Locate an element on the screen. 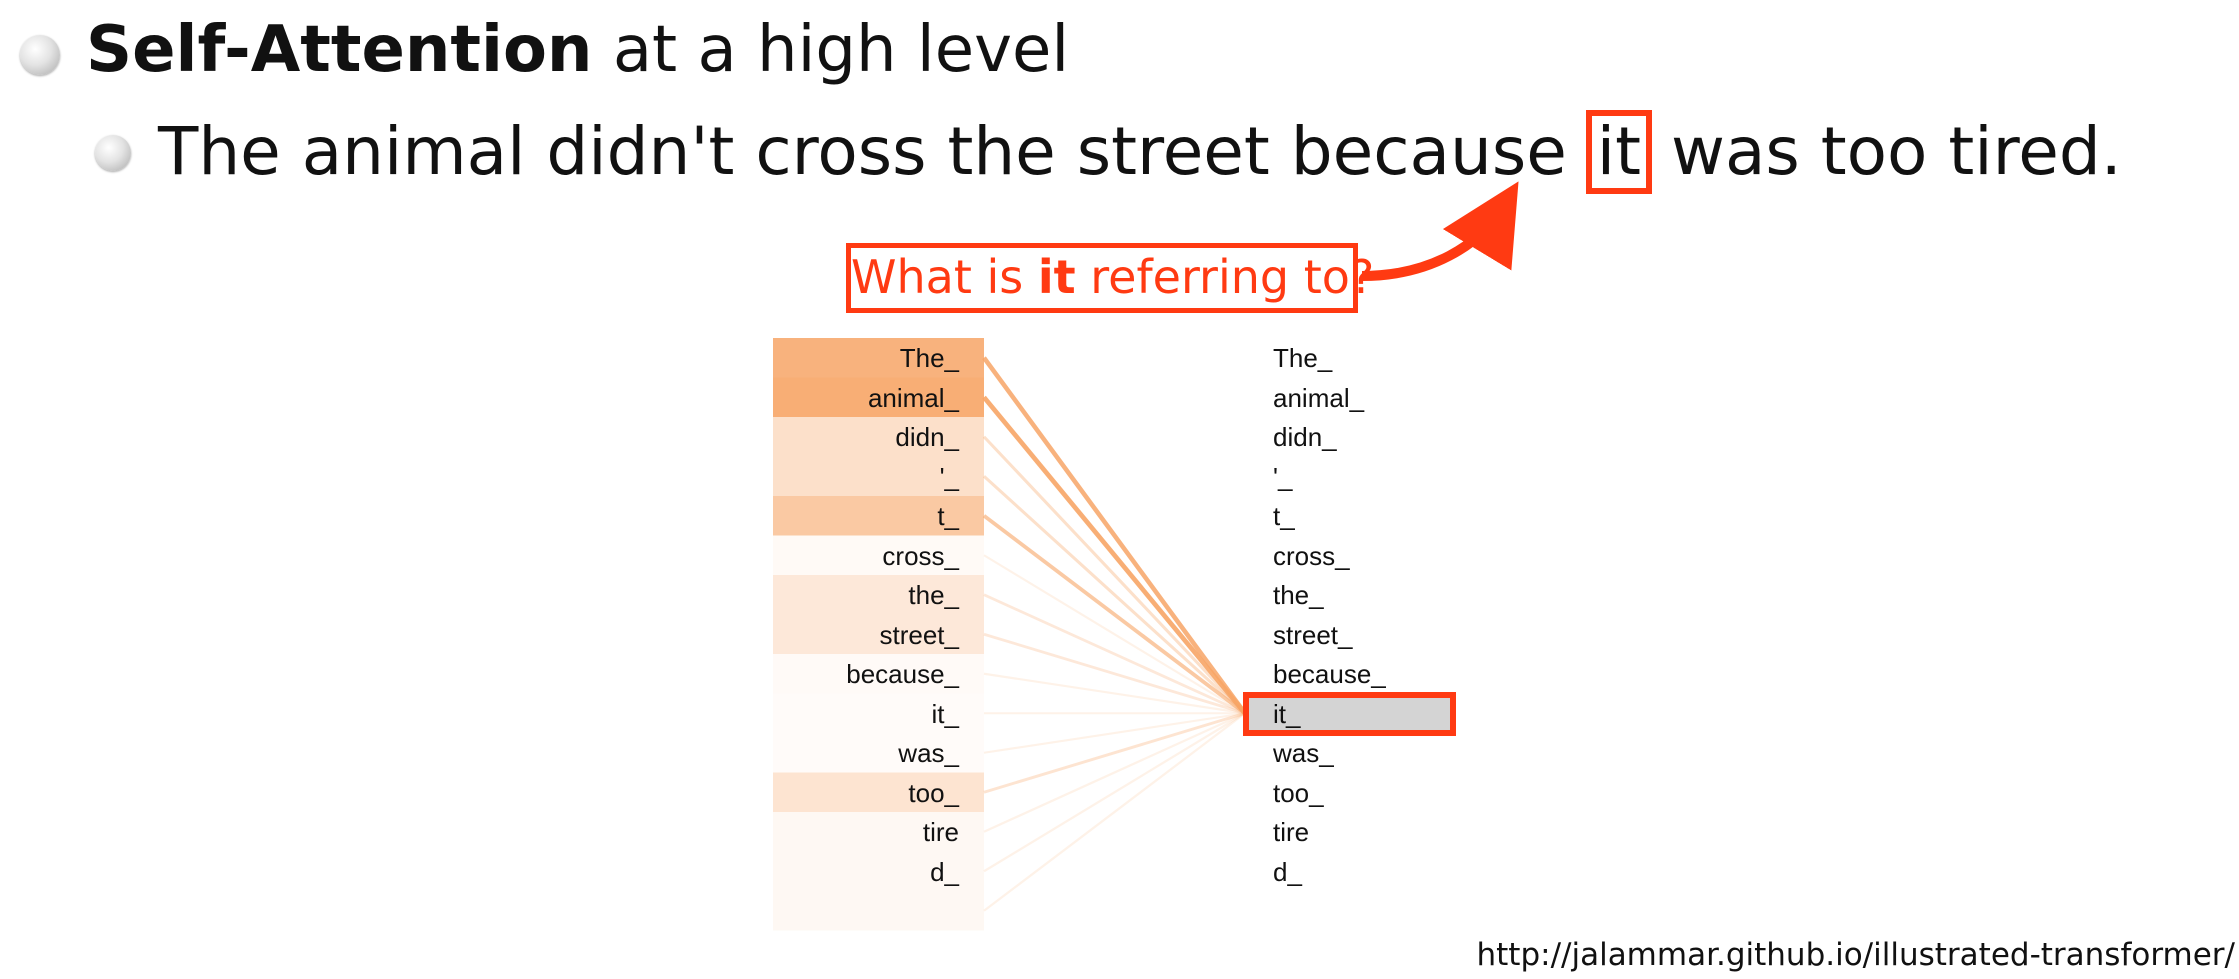 The image size is (2239, 979). question-before: What is is located at coordinates (944, 277).